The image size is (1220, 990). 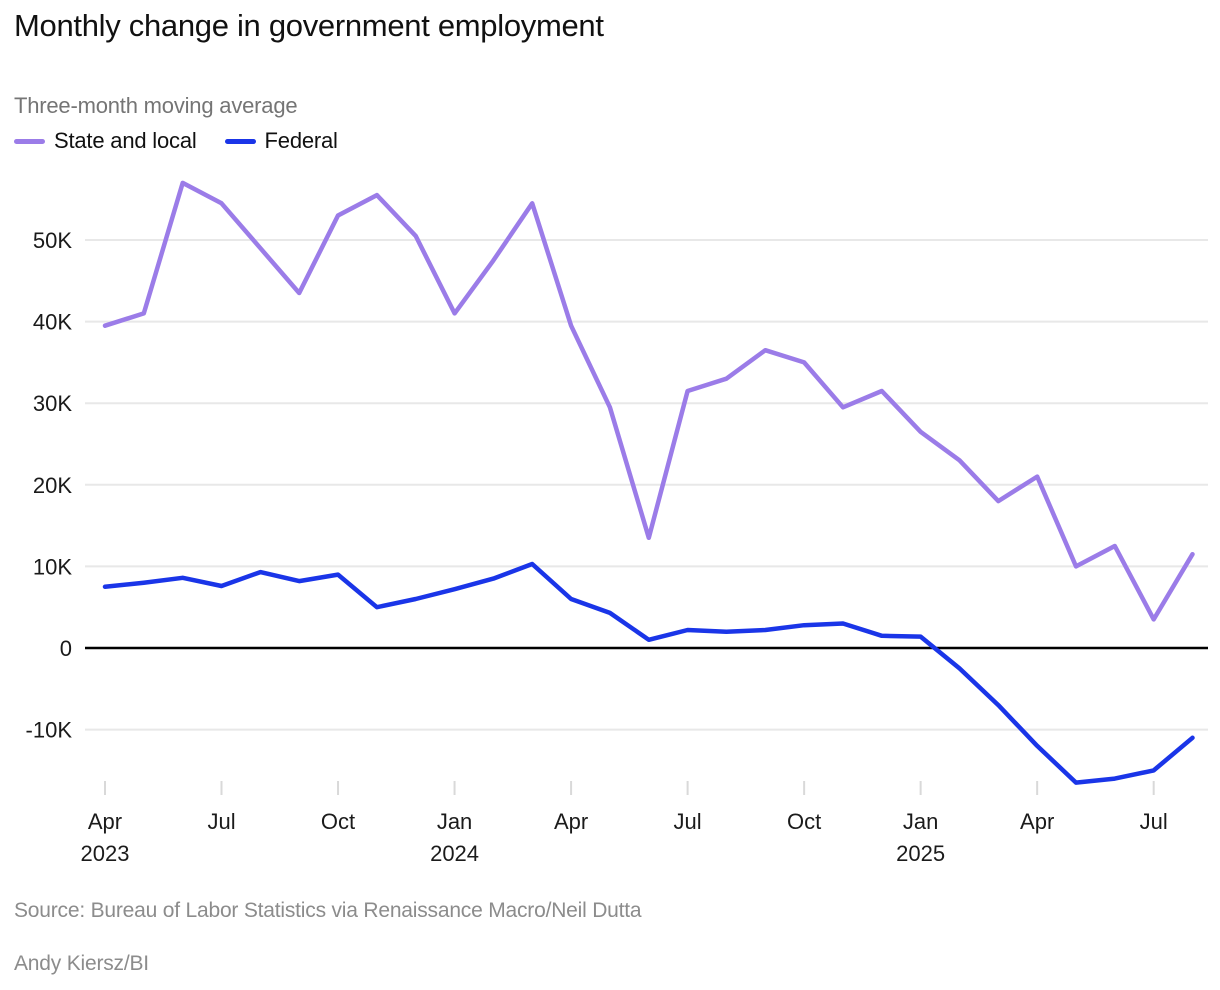 I want to click on legend-item-federal: Federal, so click(x=281, y=141).